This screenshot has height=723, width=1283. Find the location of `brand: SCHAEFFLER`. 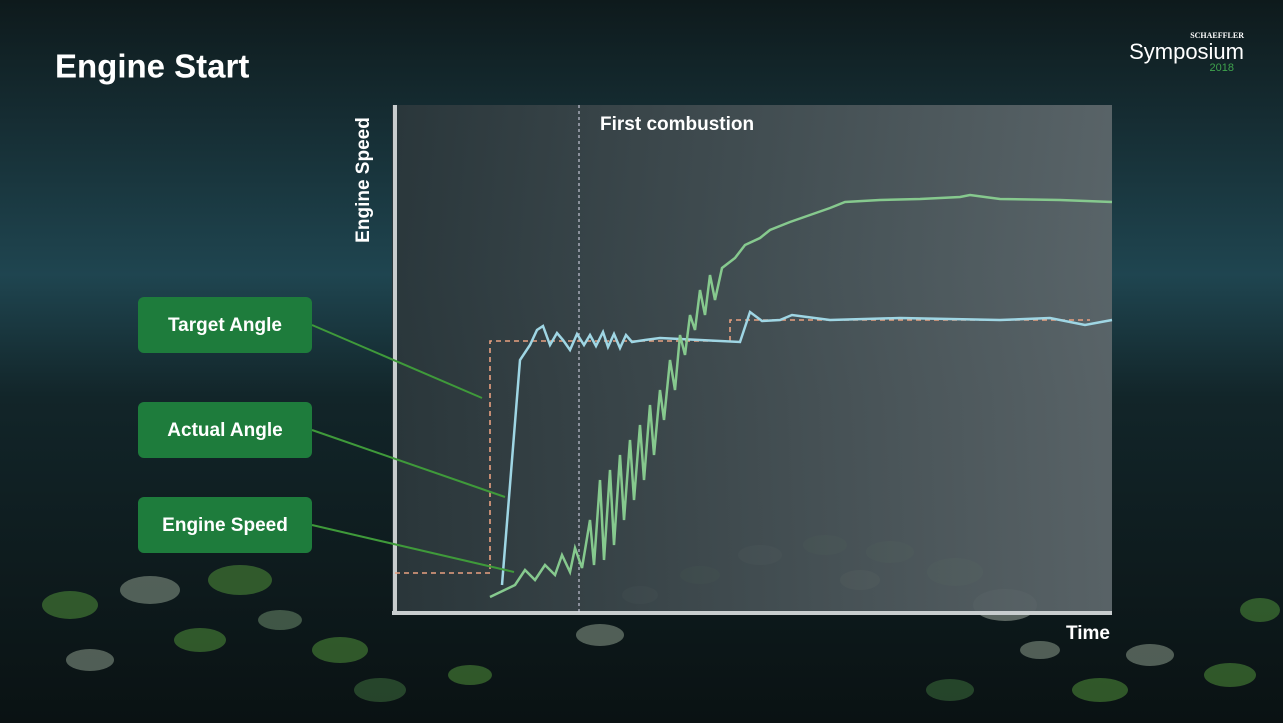

brand: SCHAEFFLER is located at coordinates (1217, 35).